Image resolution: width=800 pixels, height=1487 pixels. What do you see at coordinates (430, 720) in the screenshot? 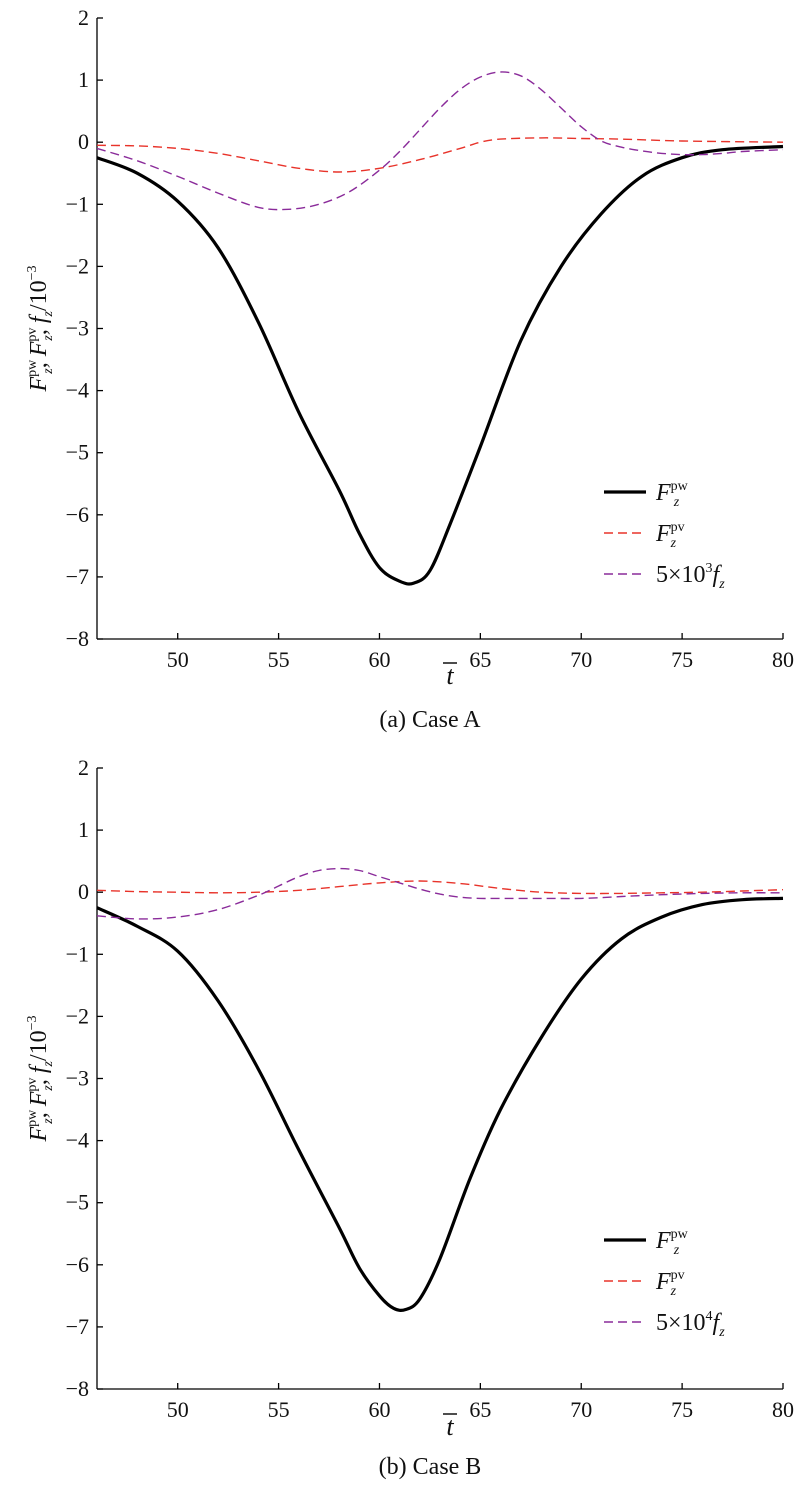
I see `chart-caption: (a) Case A` at bounding box center [430, 720].